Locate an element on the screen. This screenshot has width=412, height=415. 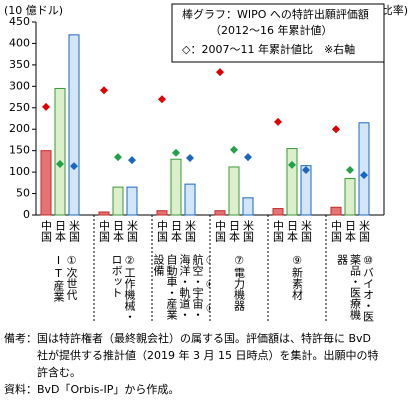
legend-box is located at coordinates (278, 33).